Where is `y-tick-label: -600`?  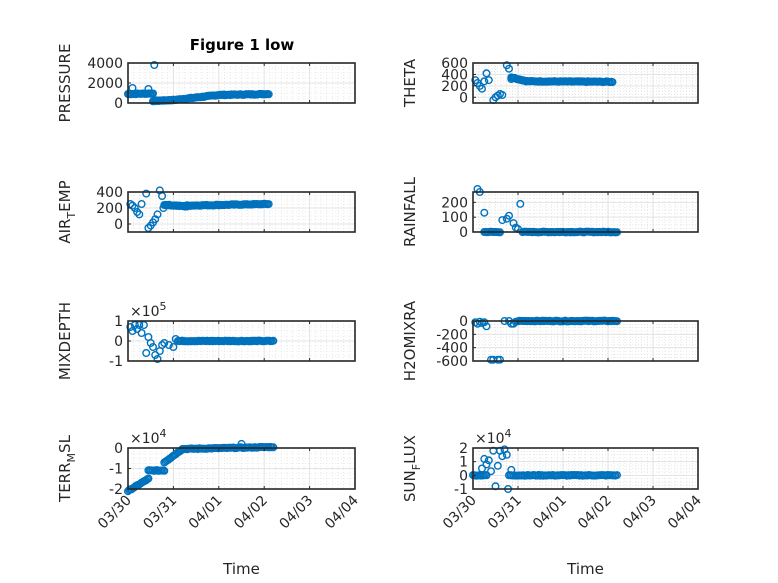
y-tick-label: -600 is located at coordinates (452, 362).